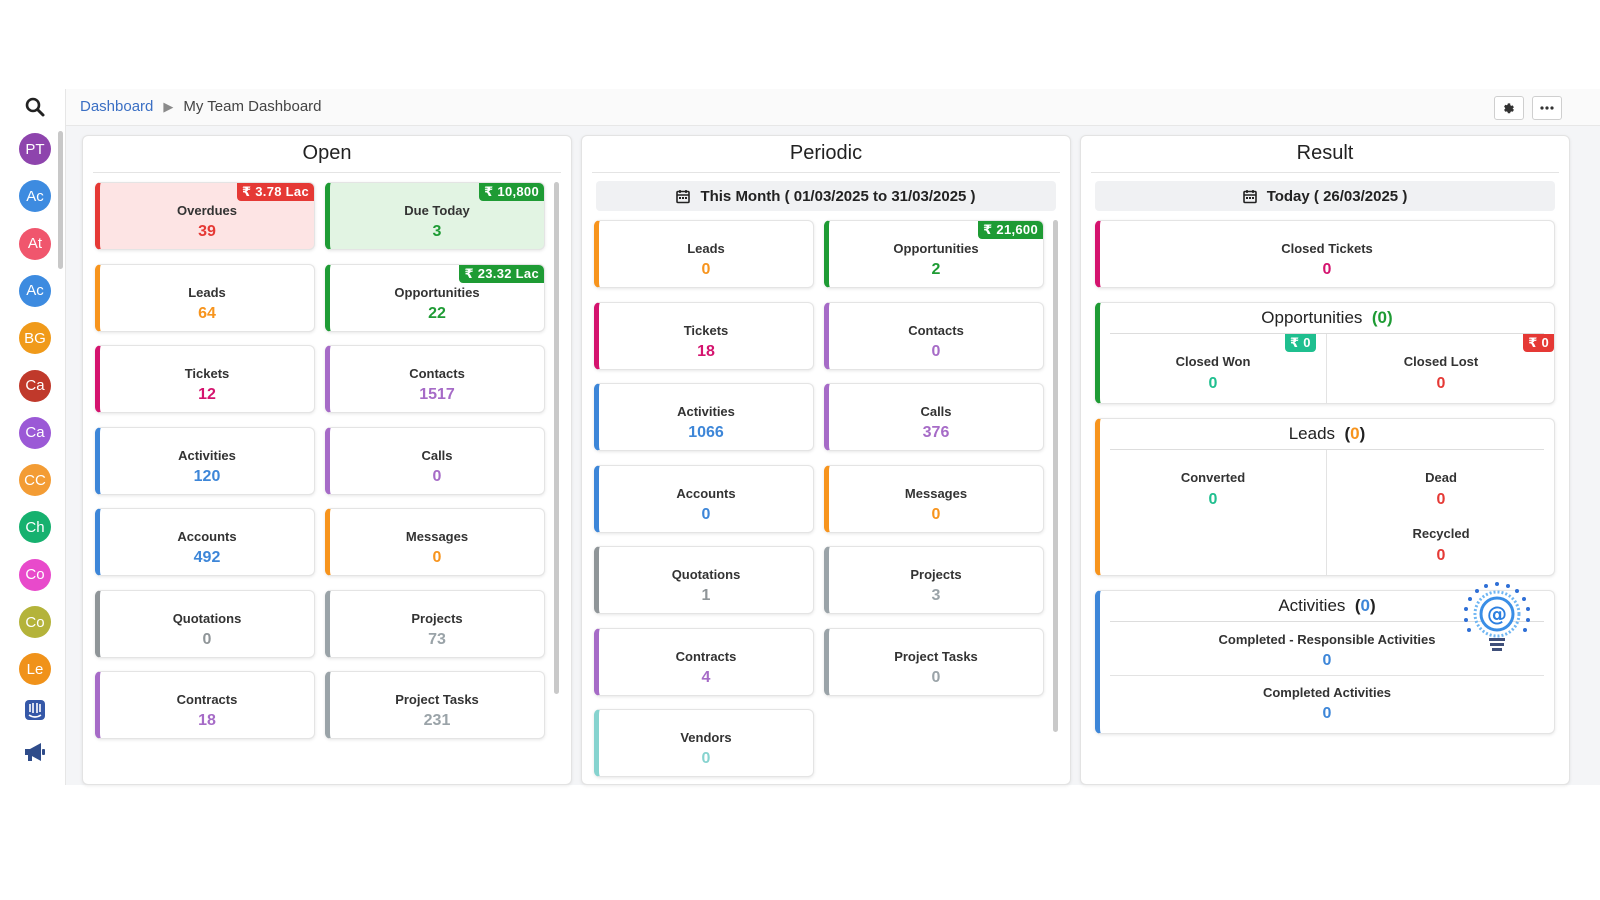 This screenshot has height=900, width=1600. I want to click on open-card-accounts: Accounts 492, so click(205, 542).